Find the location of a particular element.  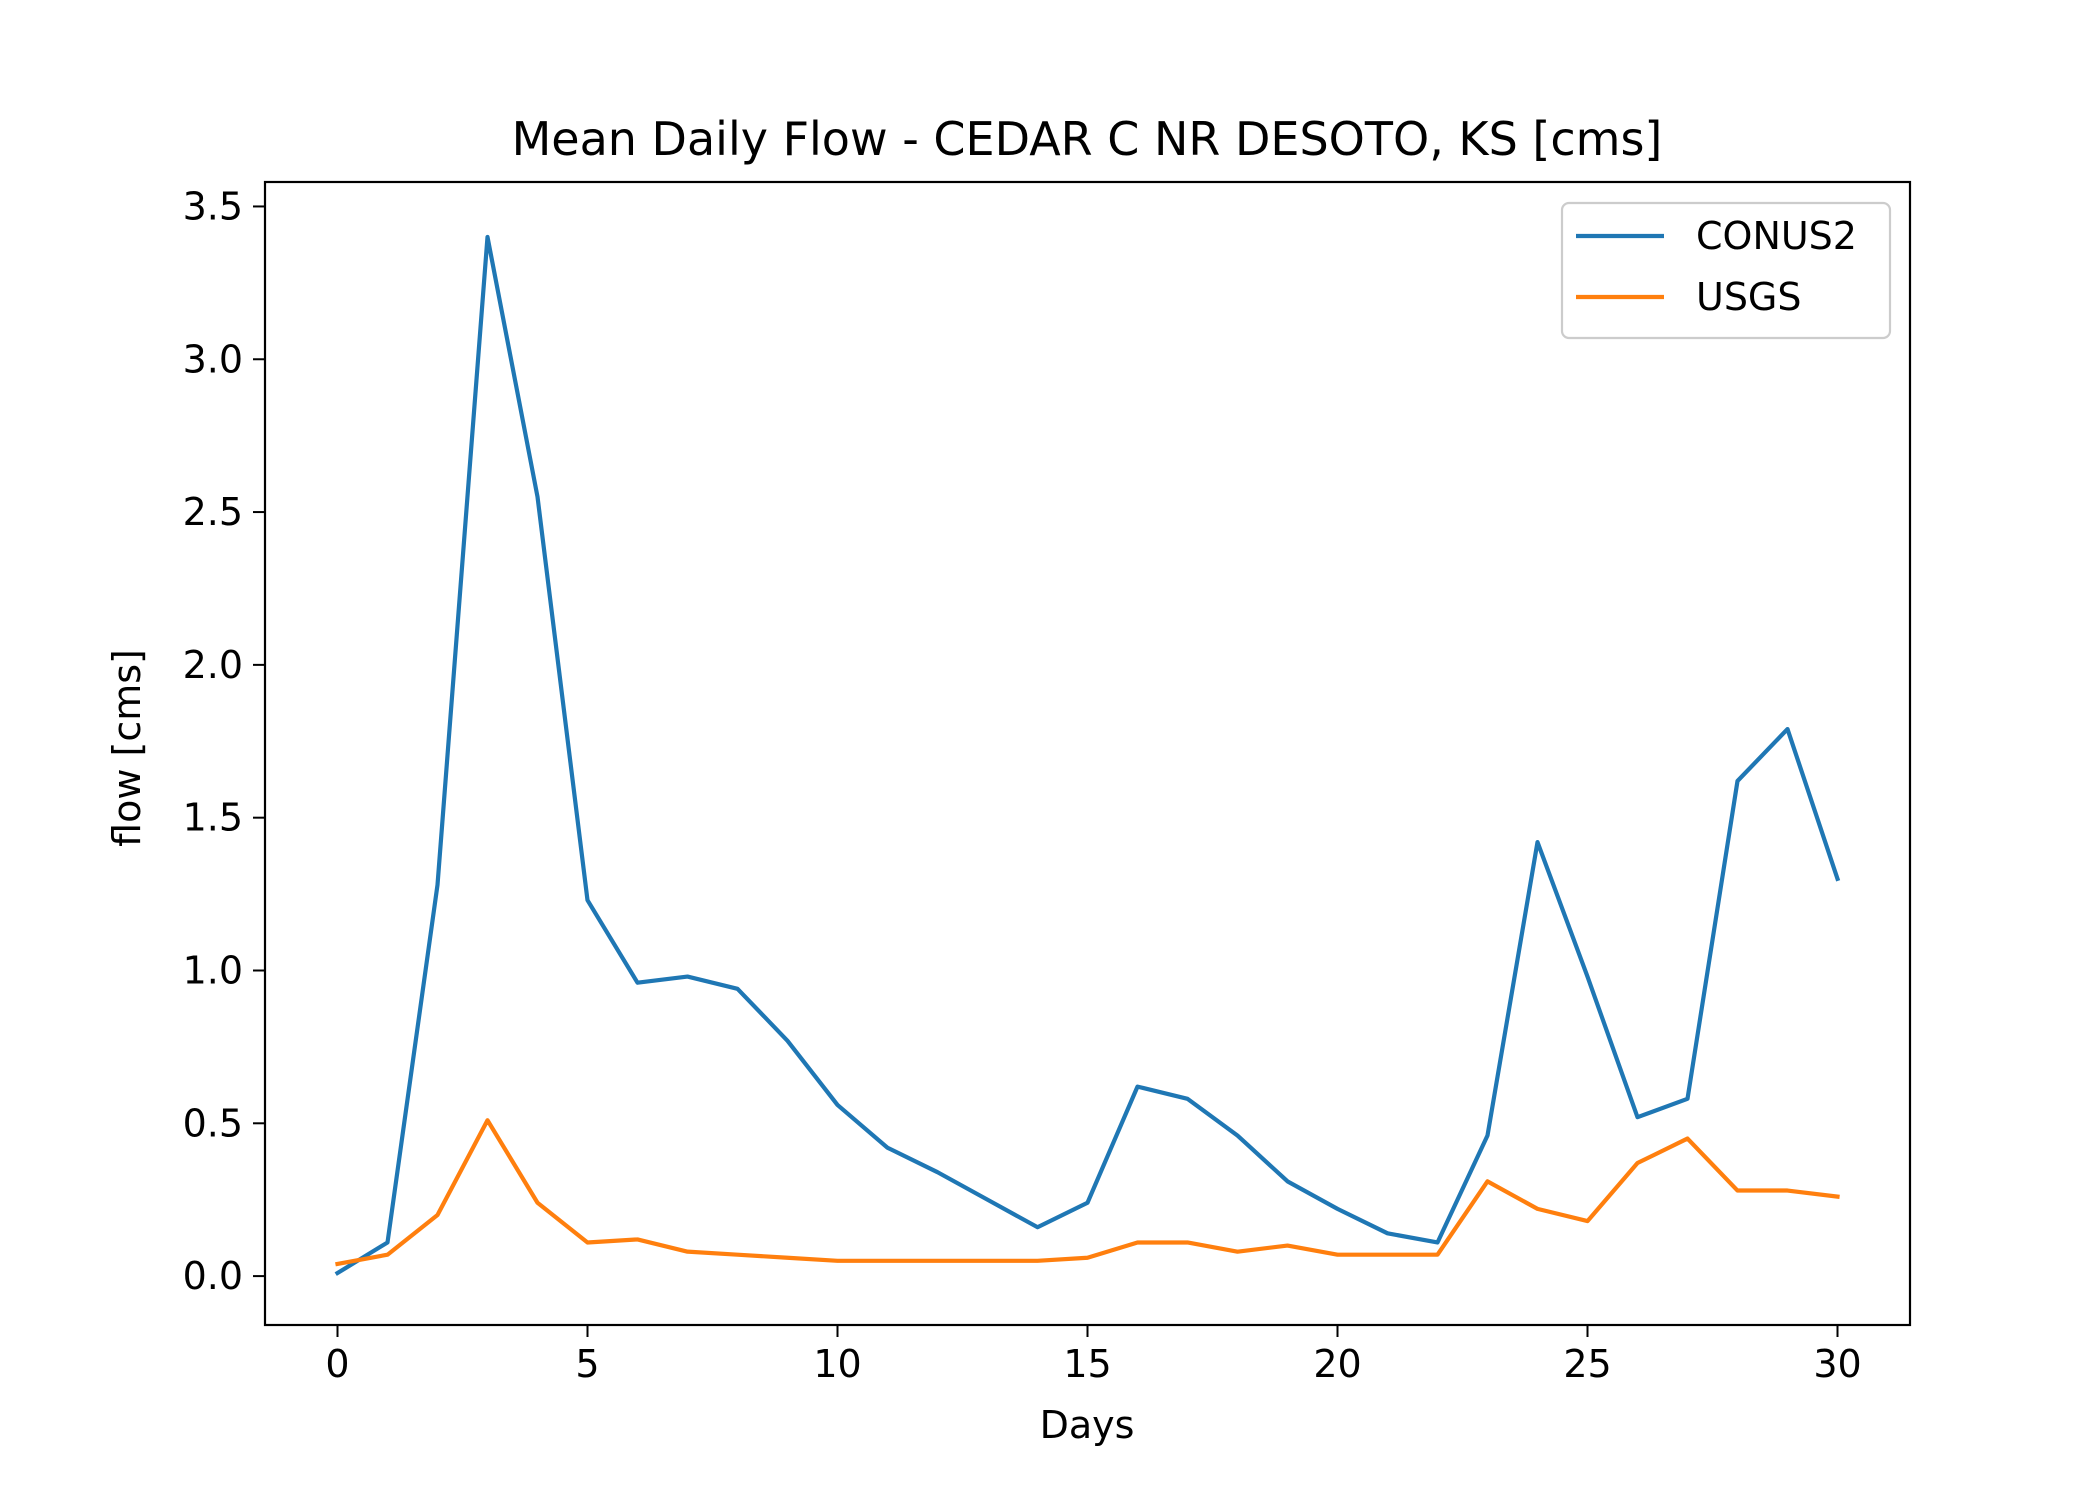

x-tick-label: 30 is located at coordinates (1837, 1364).